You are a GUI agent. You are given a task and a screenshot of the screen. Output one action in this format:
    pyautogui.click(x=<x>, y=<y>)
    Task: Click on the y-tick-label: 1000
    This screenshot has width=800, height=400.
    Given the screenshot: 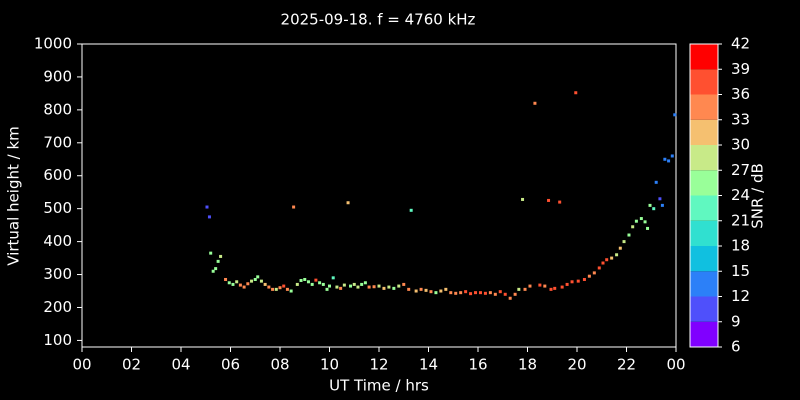 What is the action you would take?
    pyautogui.click(x=53, y=44)
    